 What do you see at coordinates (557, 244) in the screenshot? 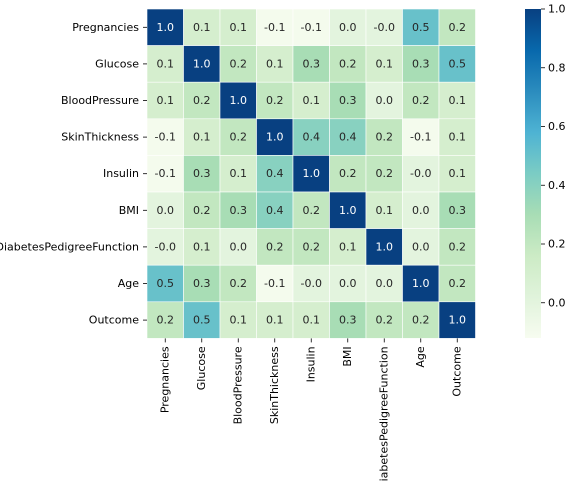
I see `colorbar-tick-label: 0.2` at bounding box center [557, 244].